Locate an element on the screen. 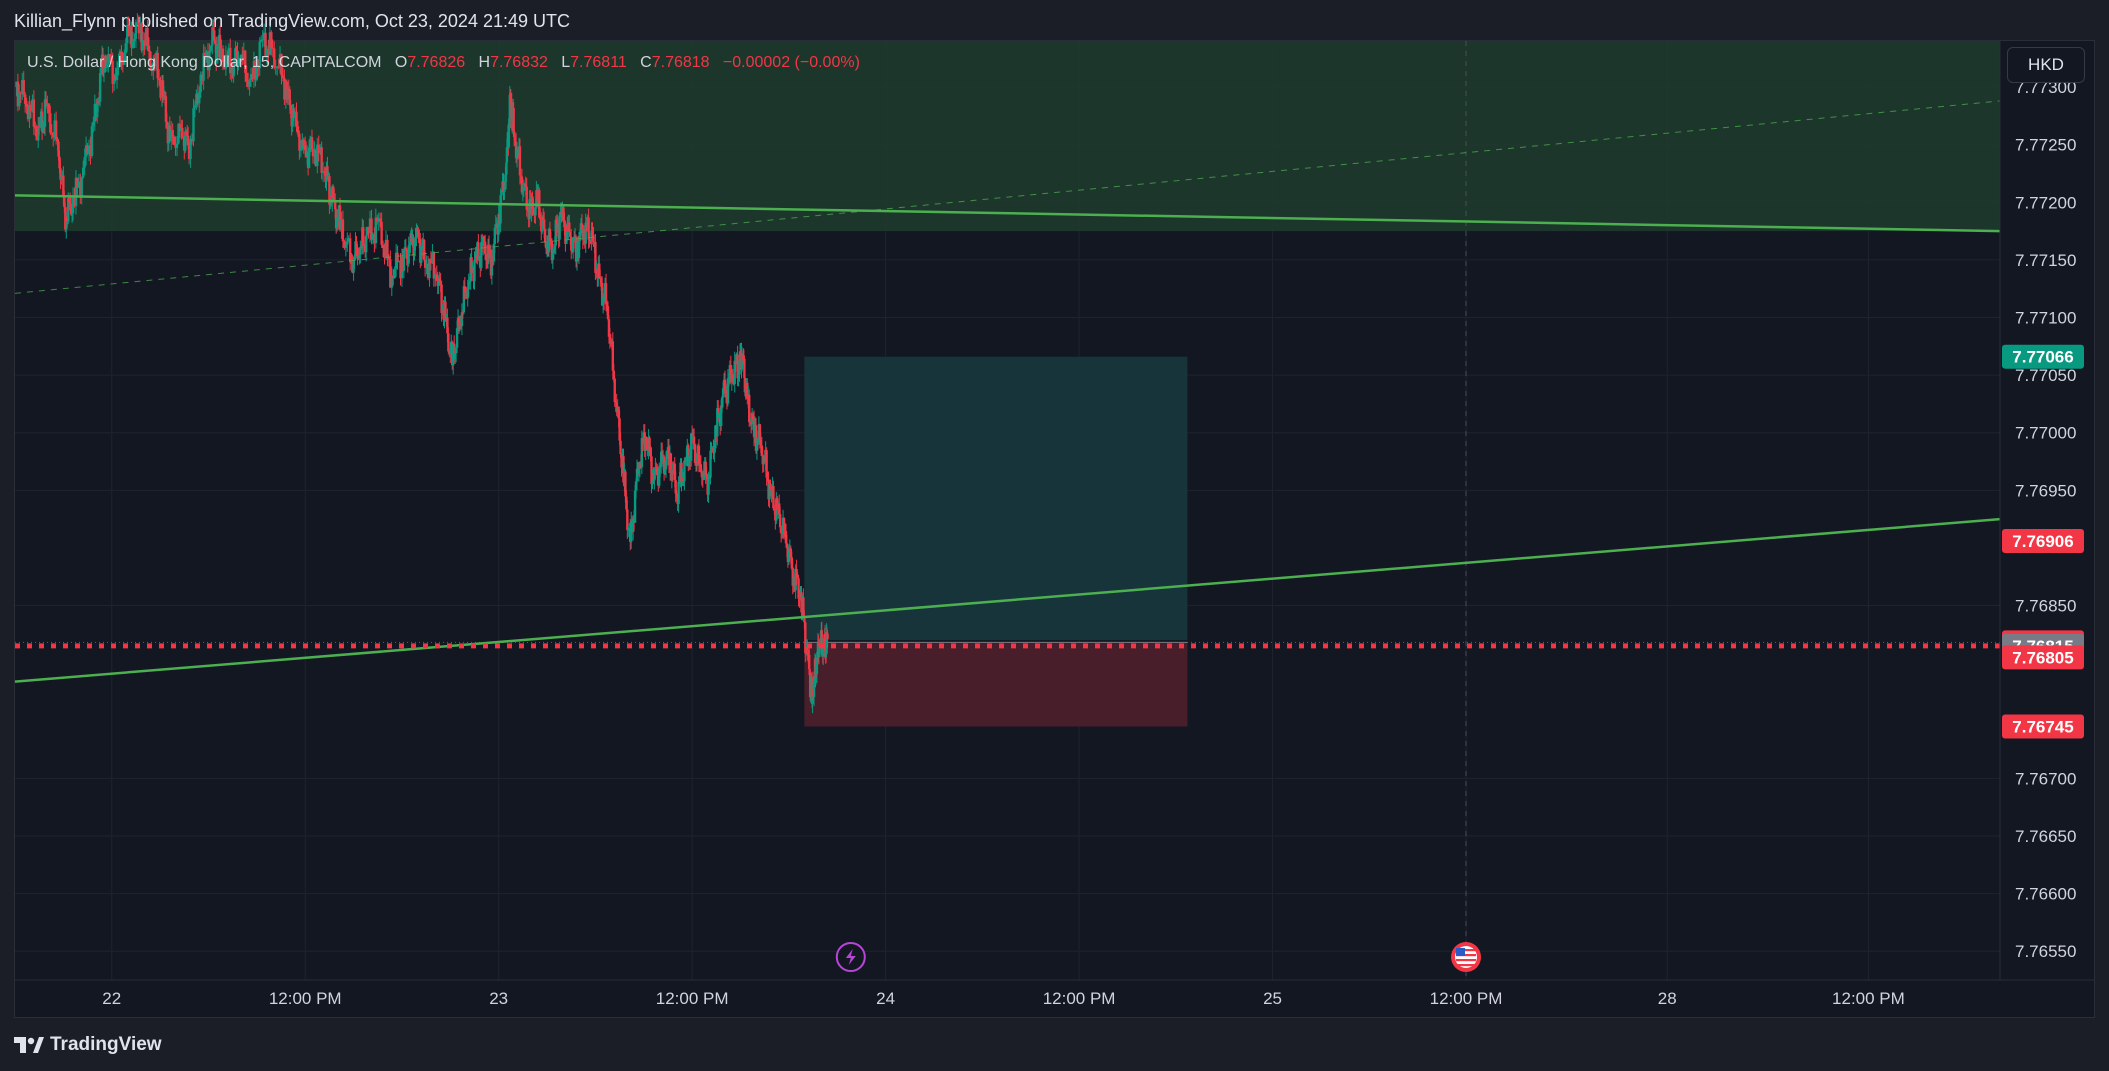 This screenshot has width=2109, height=1071. lower-trendline is located at coordinates (1007, 600).